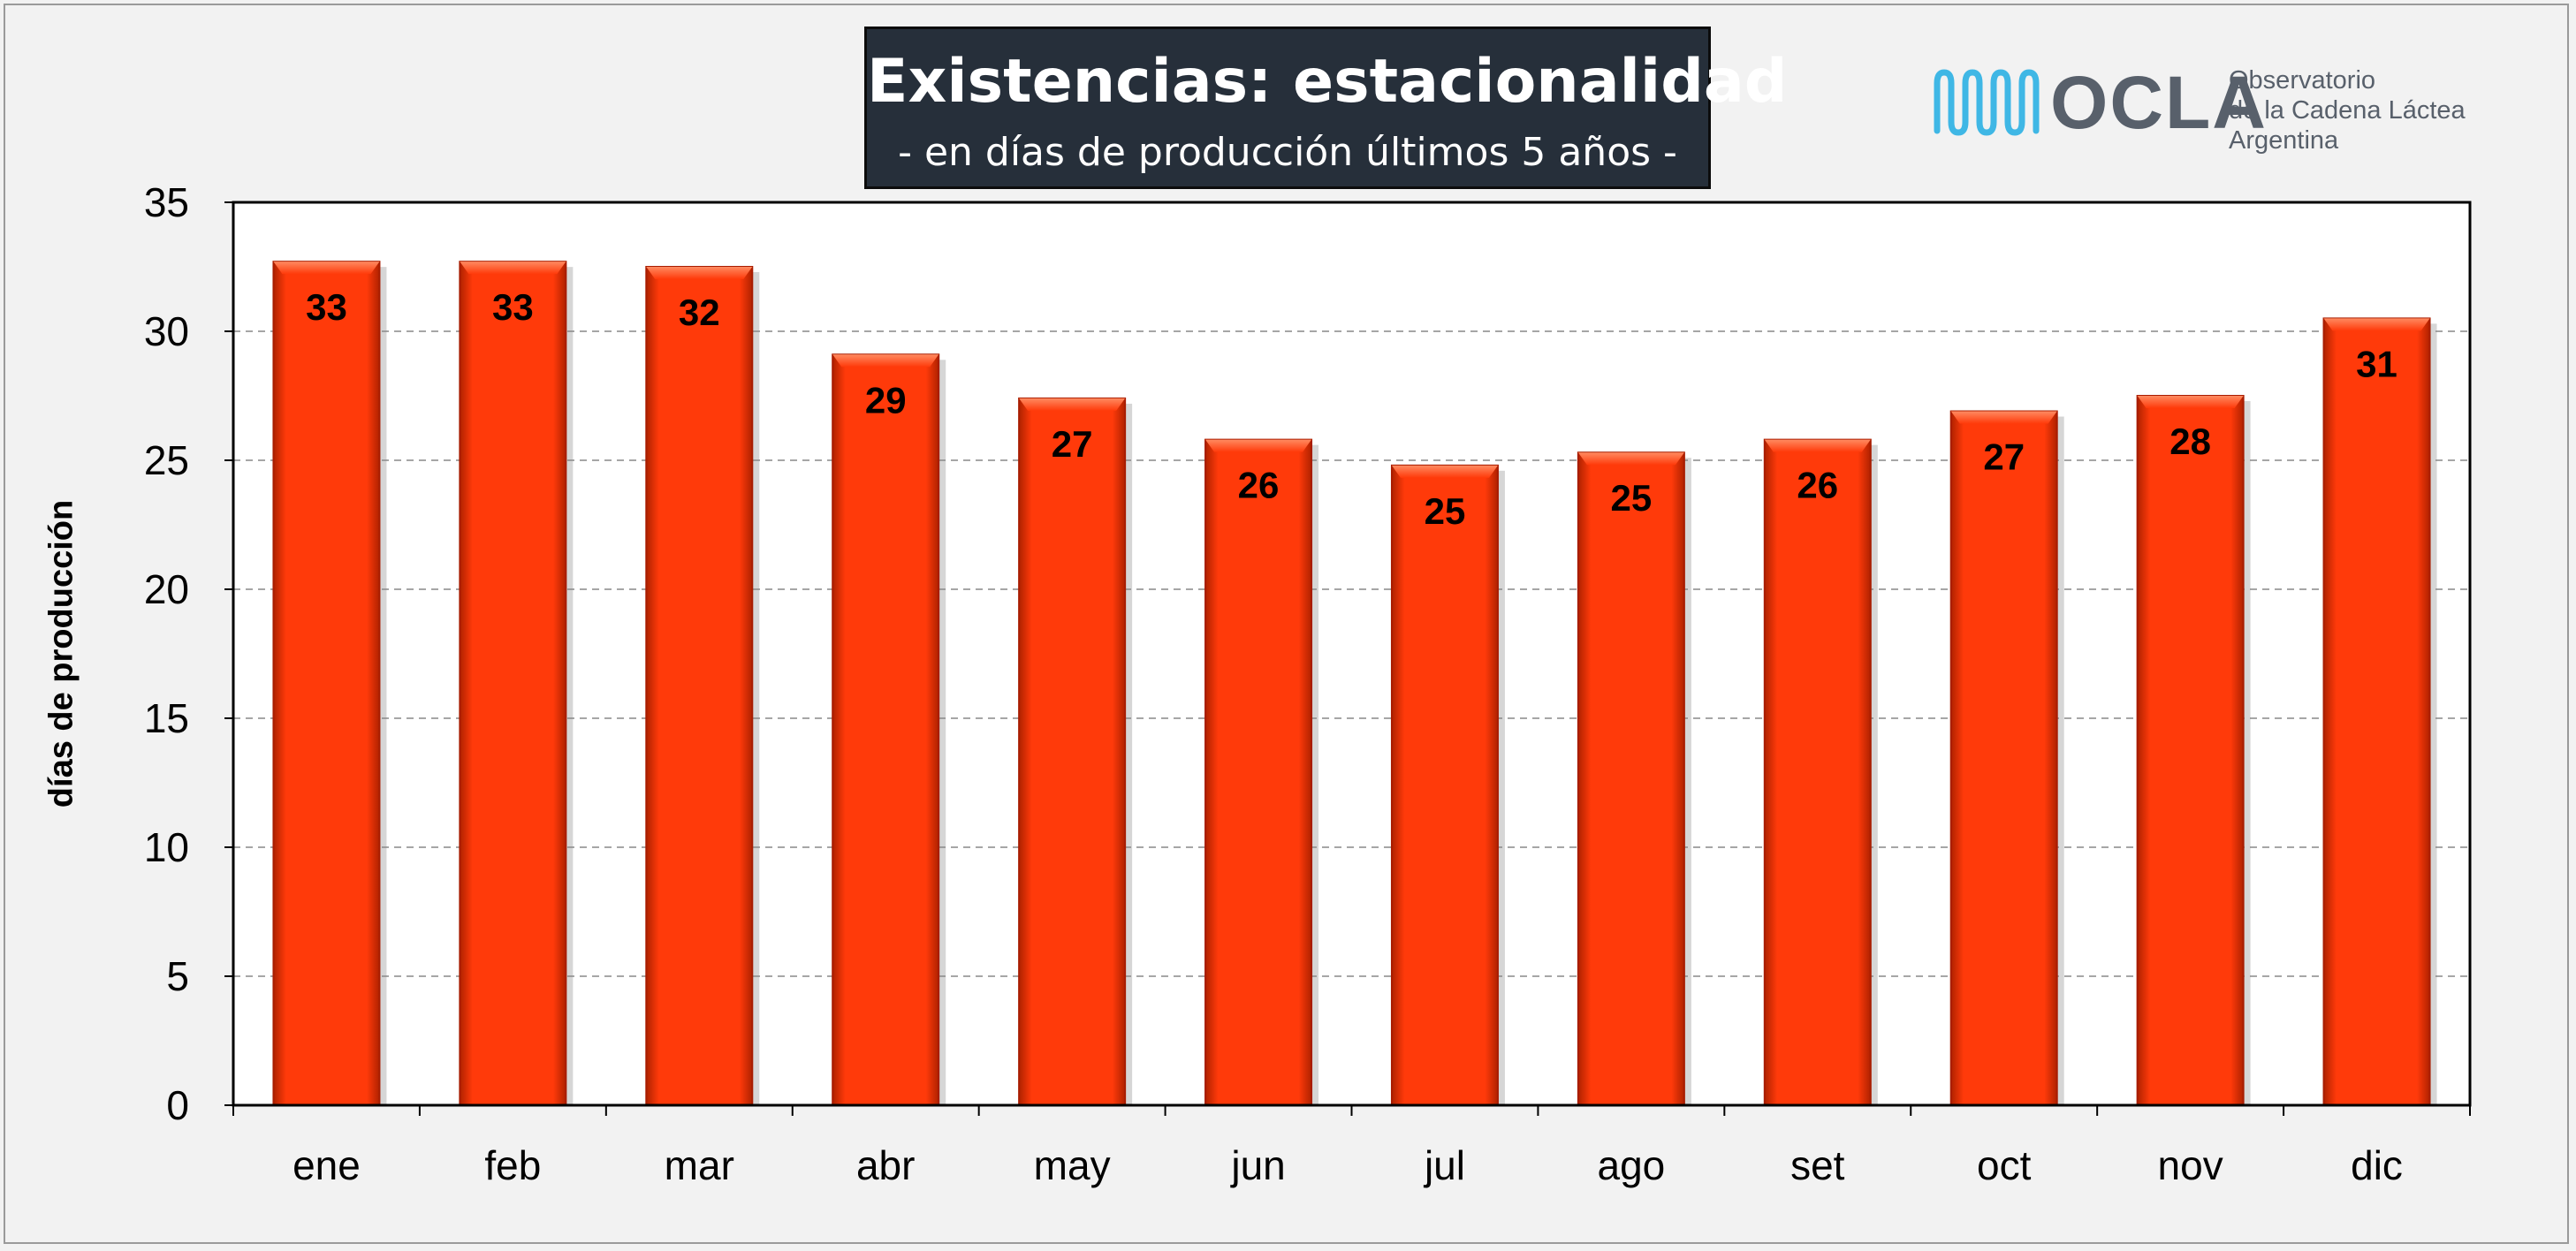 The image size is (2576, 1251). What do you see at coordinates (886, 400) in the screenshot?
I see `bar-data-label: 29` at bounding box center [886, 400].